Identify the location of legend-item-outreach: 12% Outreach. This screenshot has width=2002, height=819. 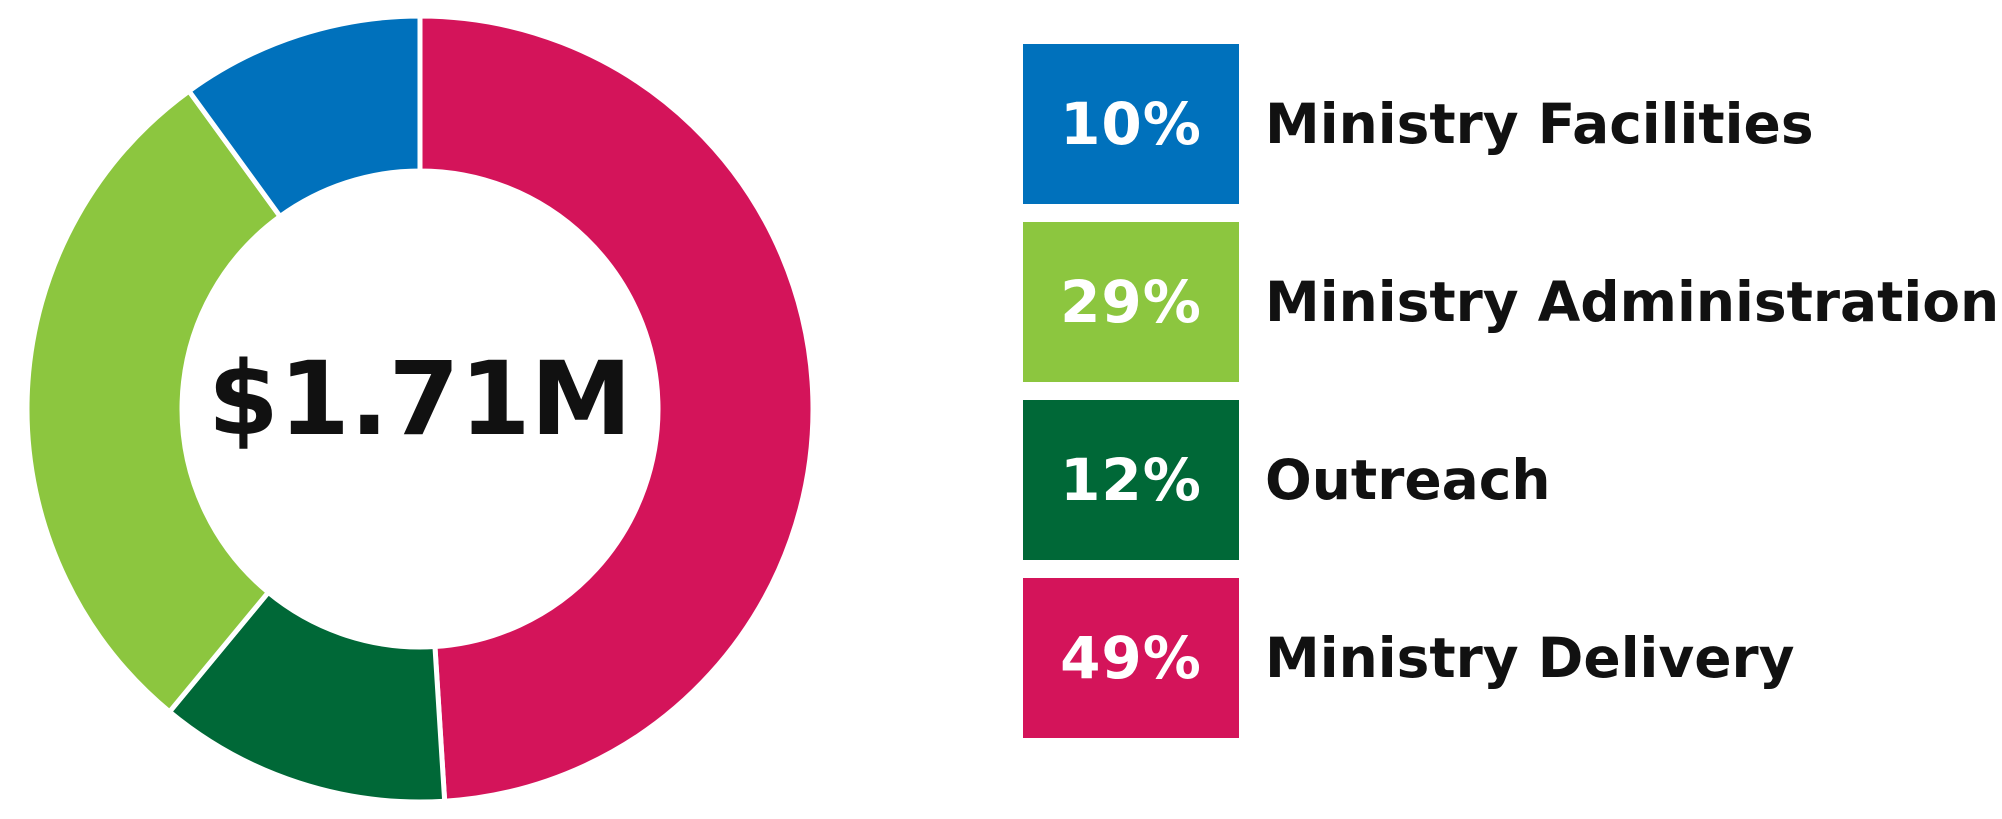
(1503, 480).